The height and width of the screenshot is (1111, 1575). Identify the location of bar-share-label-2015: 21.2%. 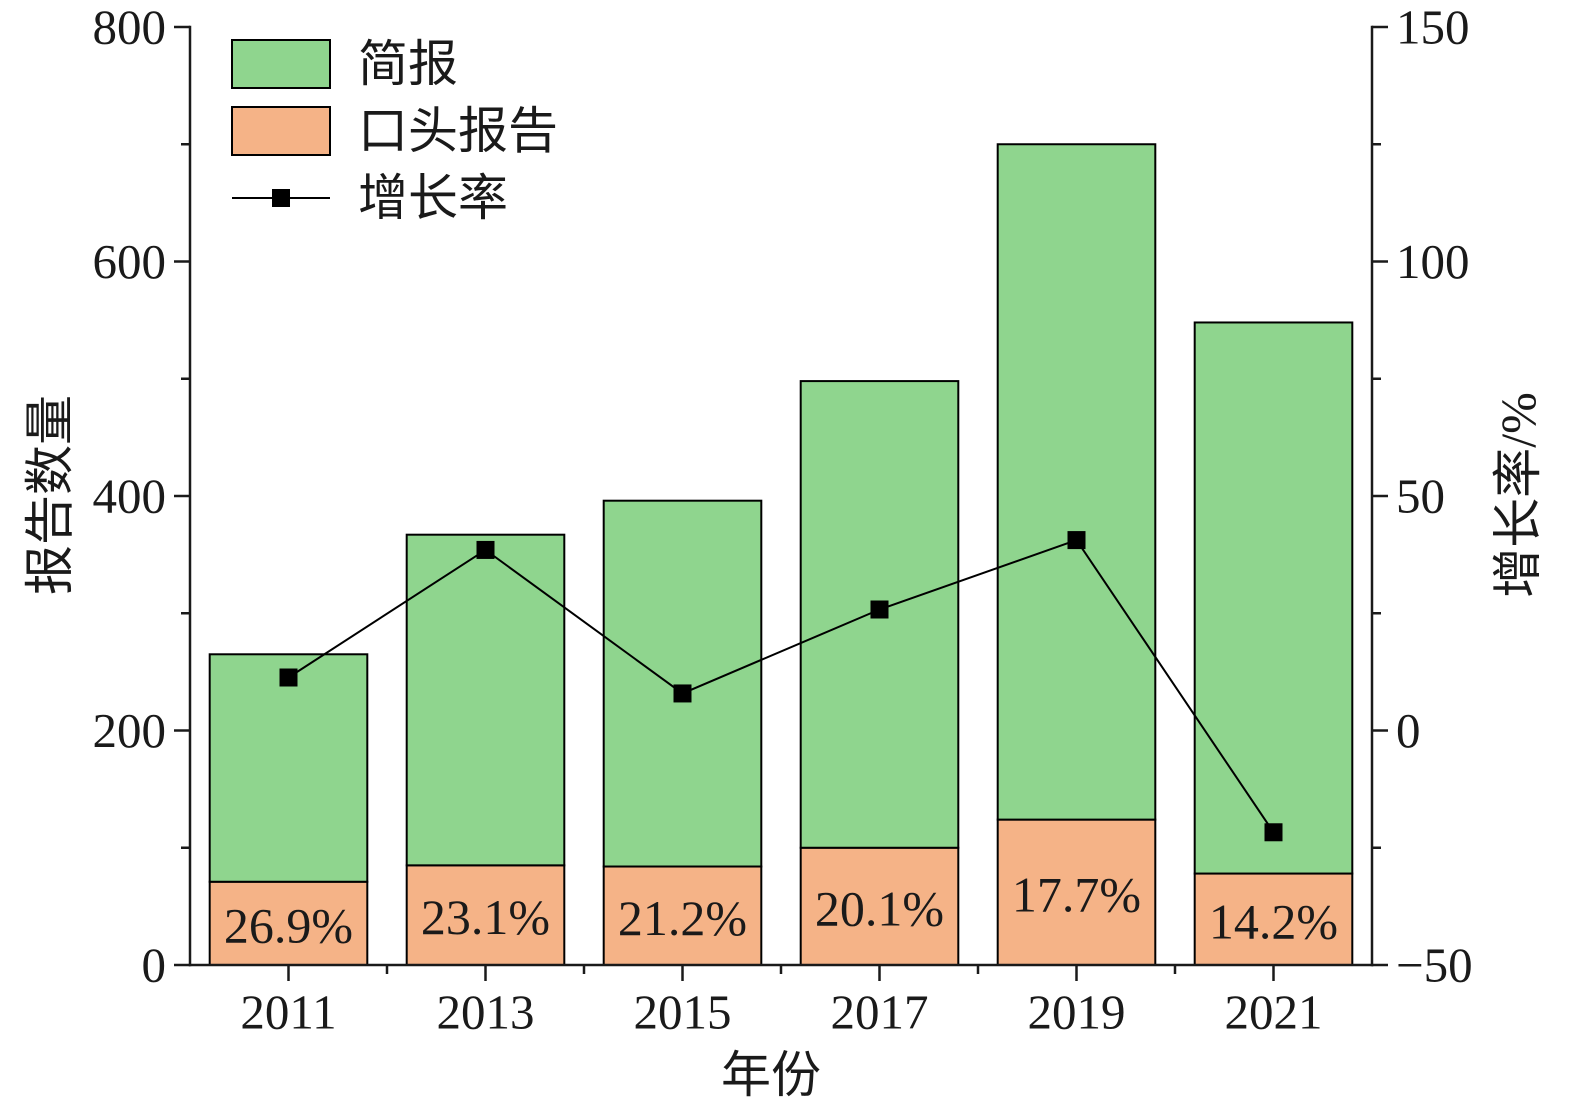
(682, 918).